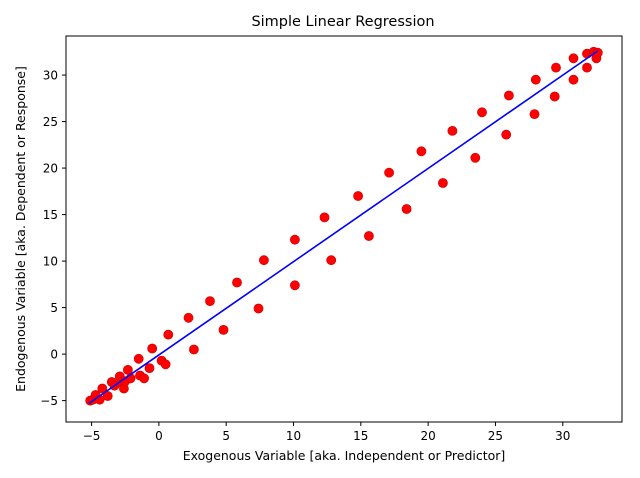  I want to click on x-tick-label-30: 30, so click(562, 436).